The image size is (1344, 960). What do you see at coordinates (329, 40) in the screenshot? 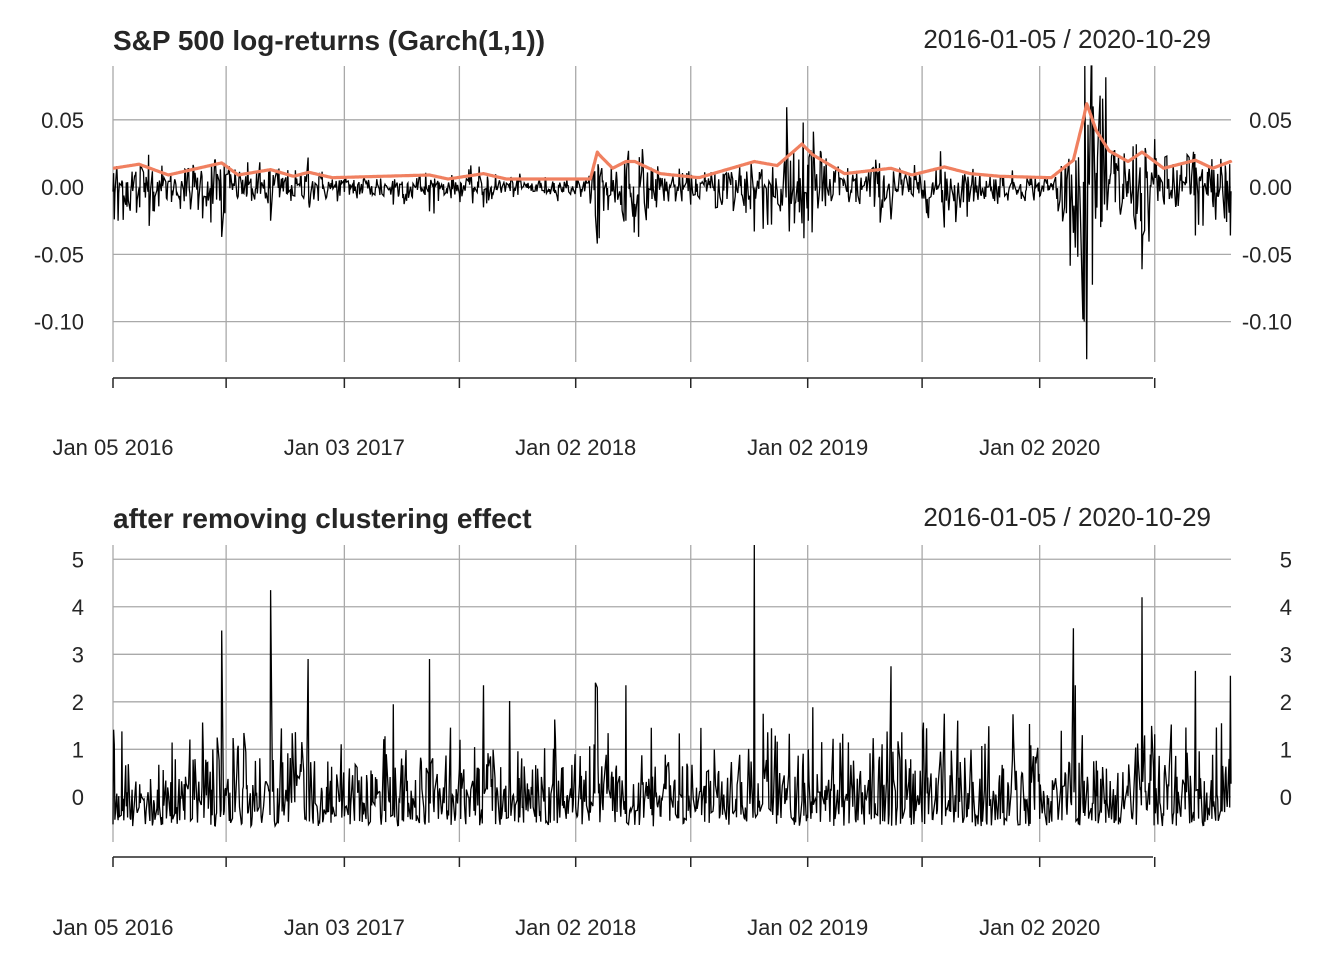
I see `chart-title: S&P 500 log-returns (Garch(1,1))` at bounding box center [329, 40].